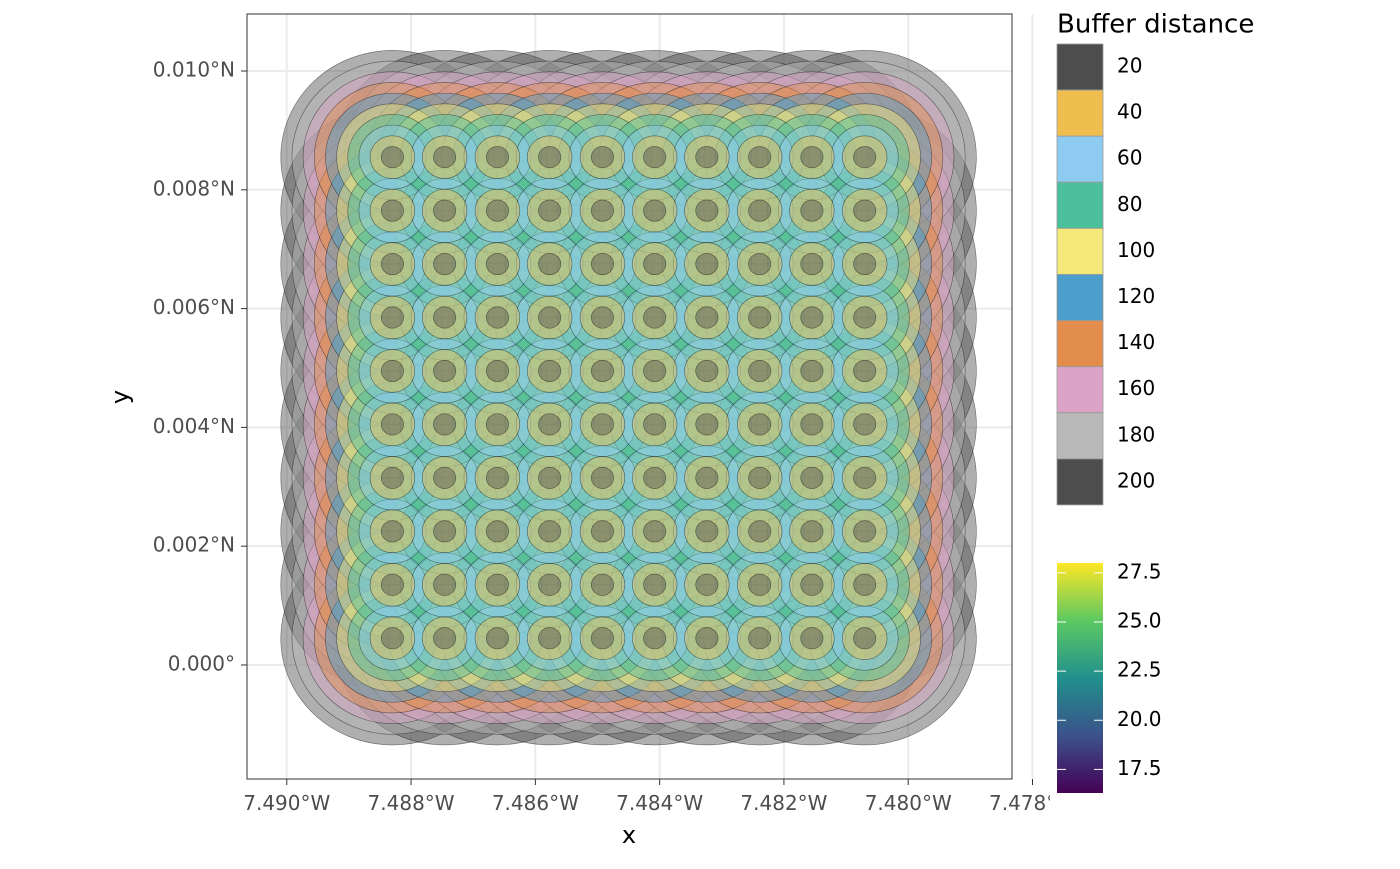  What do you see at coordinates (1136, 342) in the screenshot?
I see `legend-label: 140` at bounding box center [1136, 342].